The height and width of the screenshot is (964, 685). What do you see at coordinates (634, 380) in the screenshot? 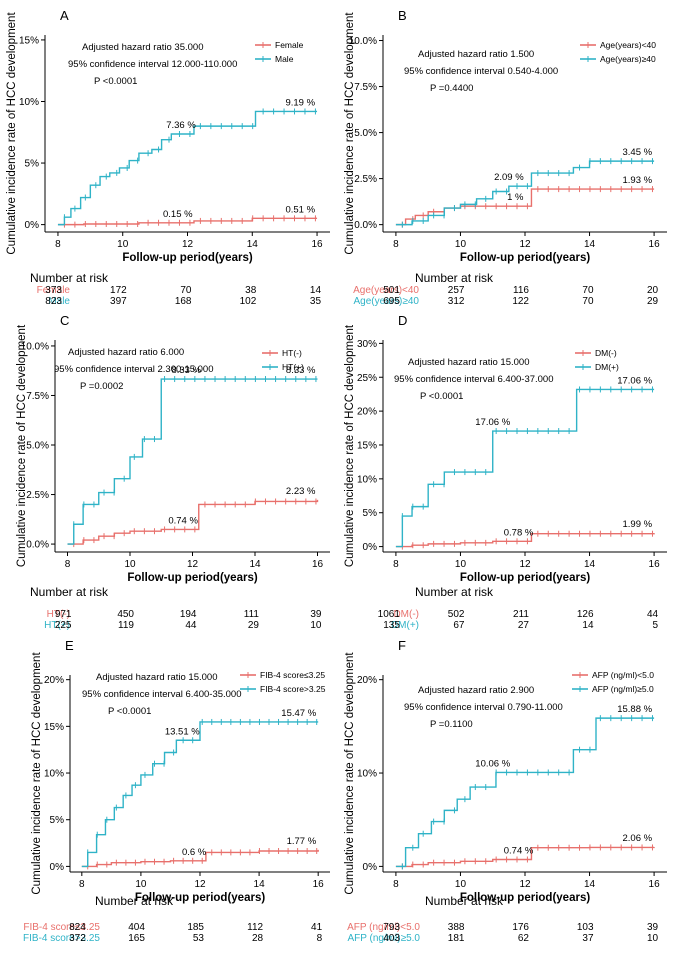
I see `end-rate-label: 17.06 %` at bounding box center [634, 380].